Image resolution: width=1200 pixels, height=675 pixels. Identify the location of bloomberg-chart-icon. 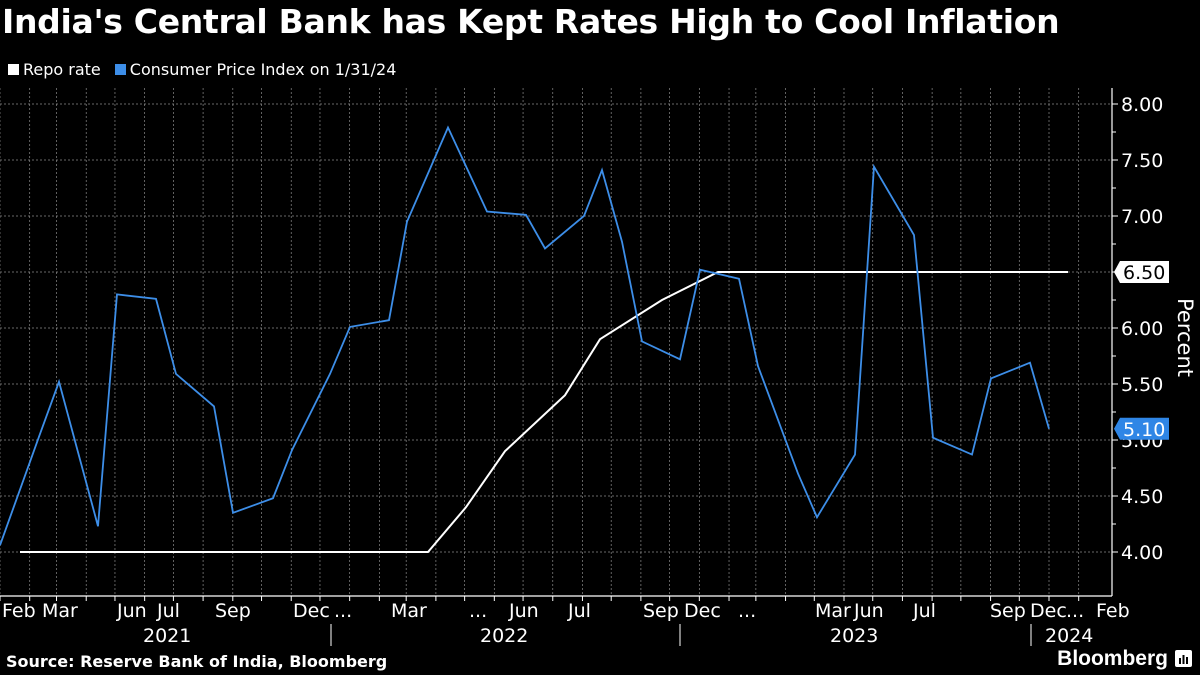
(1183, 658).